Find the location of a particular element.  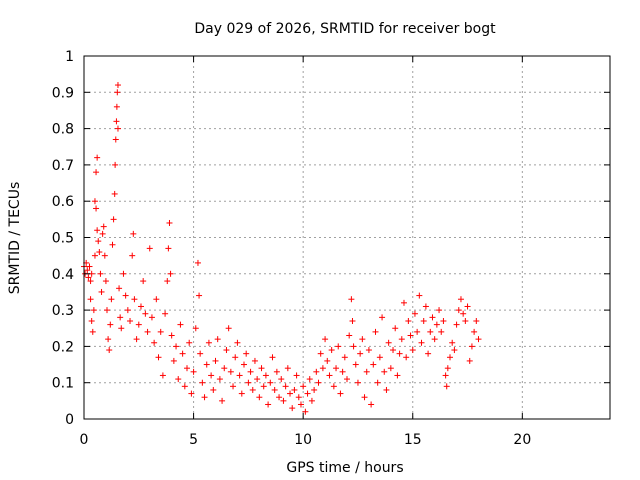

y-axis-label: SRMTID / TECUs is located at coordinates (15, 238).